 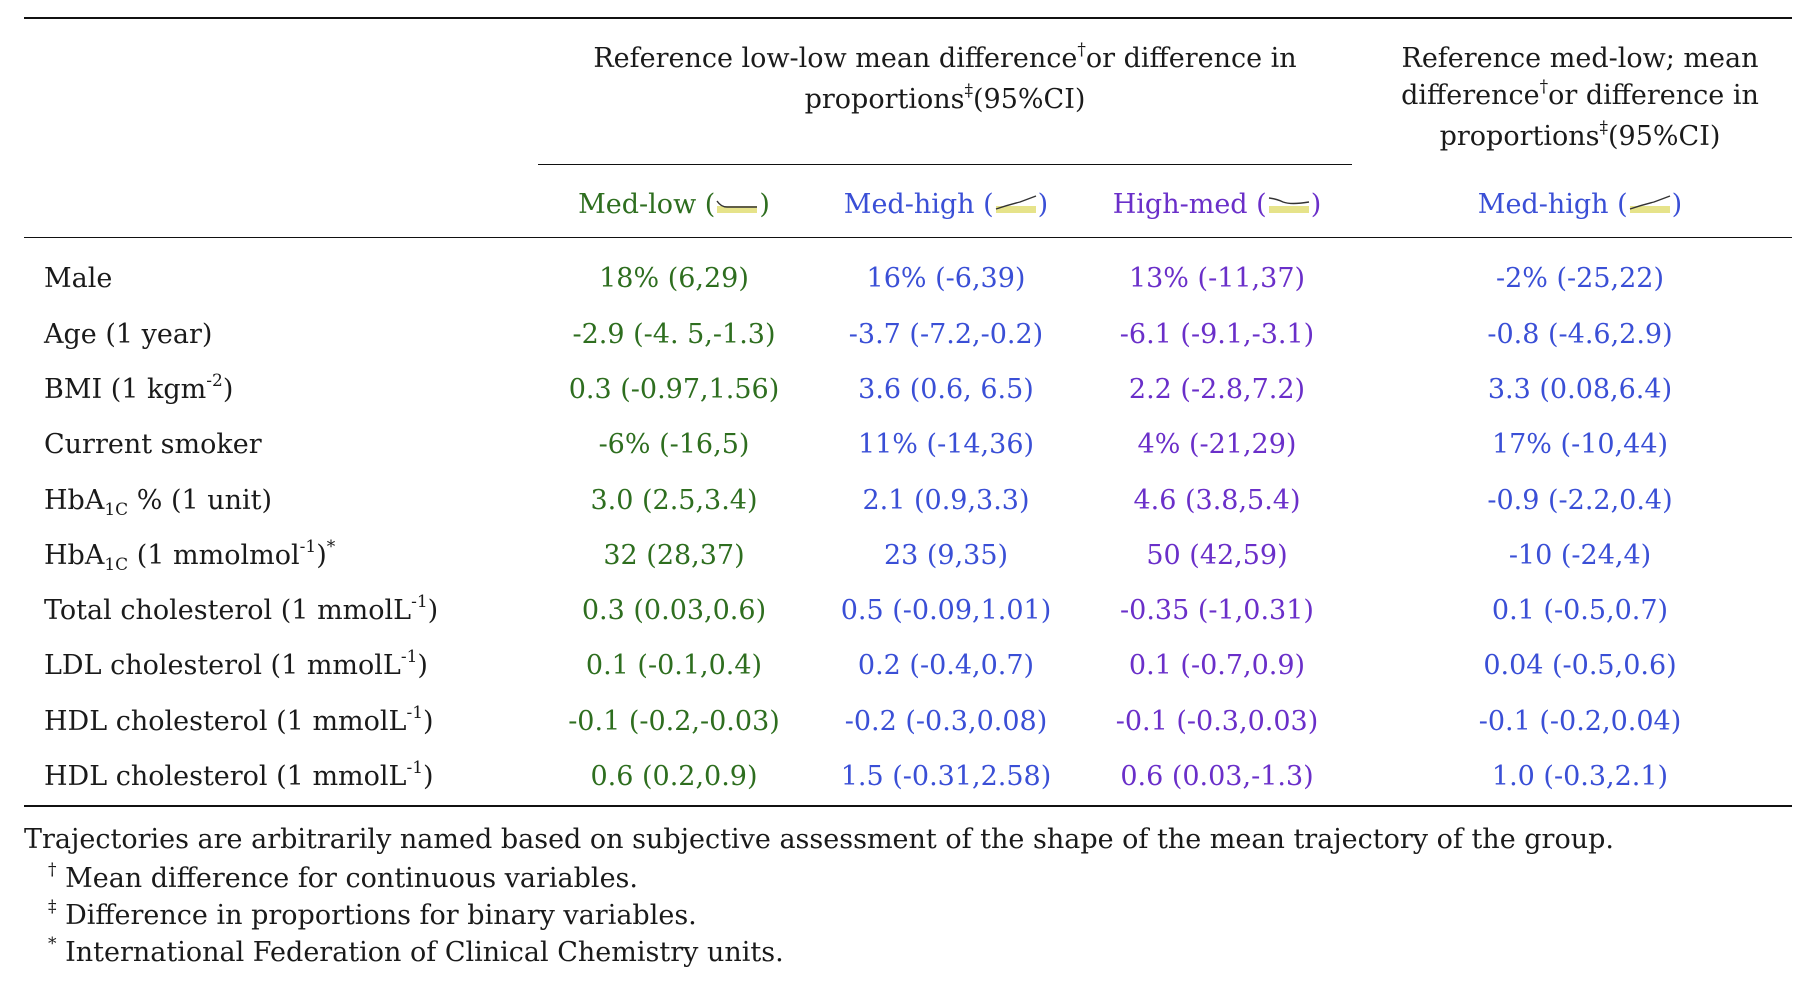 I want to click on table-cell: -10 (-24,4), so click(x=1580, y=555).